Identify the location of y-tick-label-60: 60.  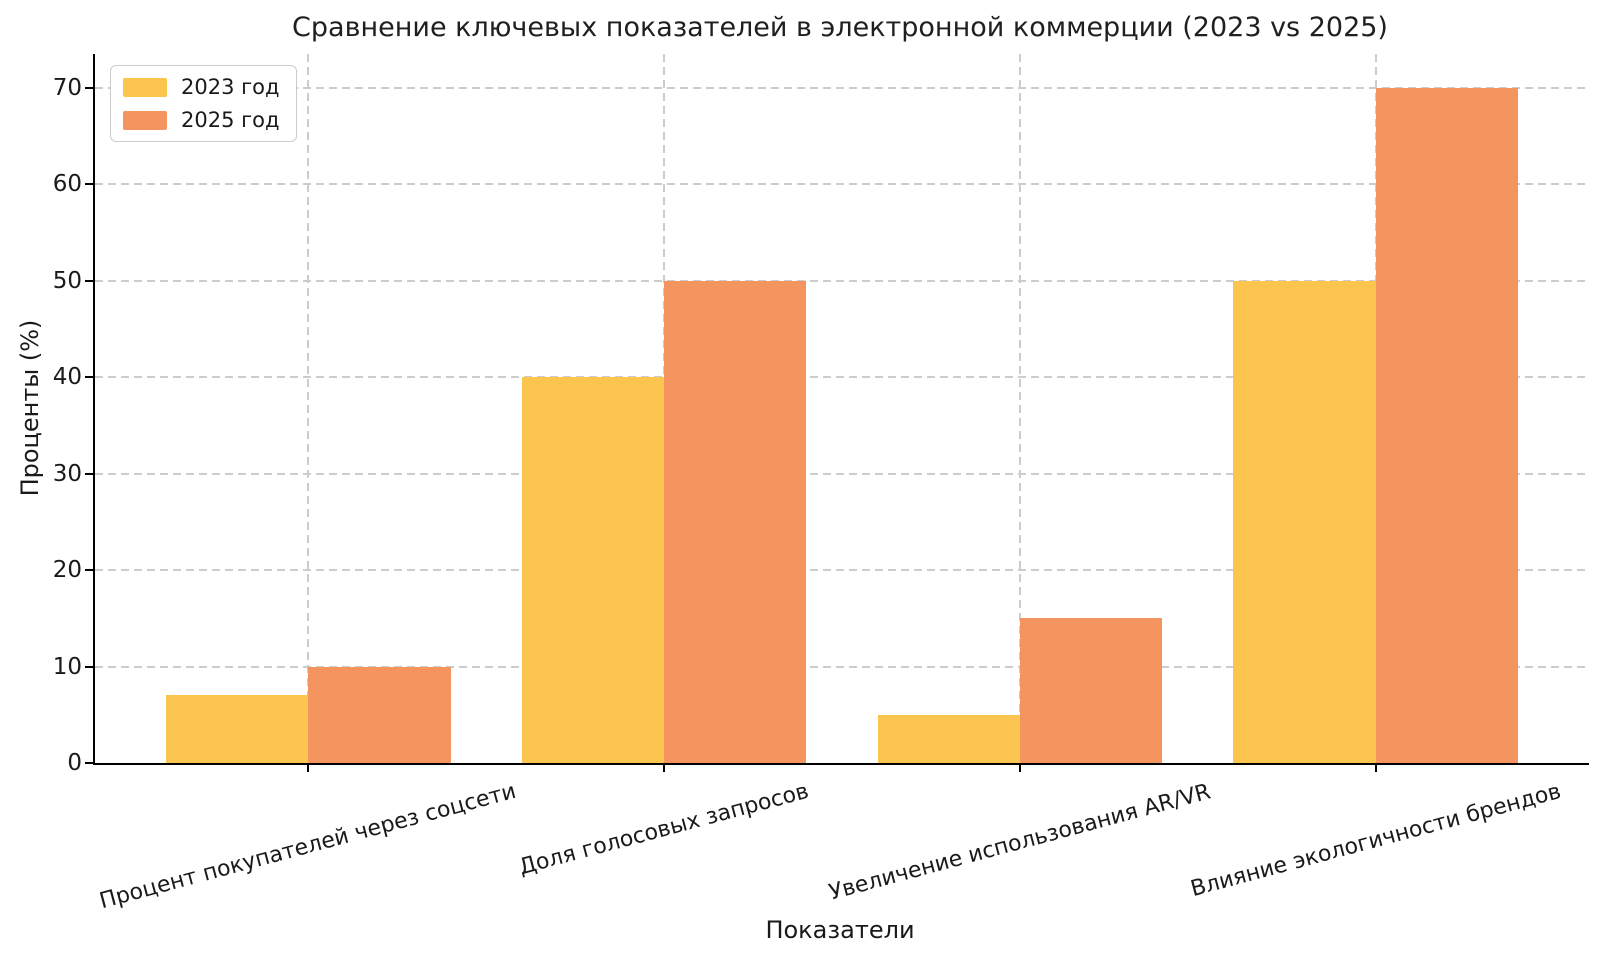
(67, 184).